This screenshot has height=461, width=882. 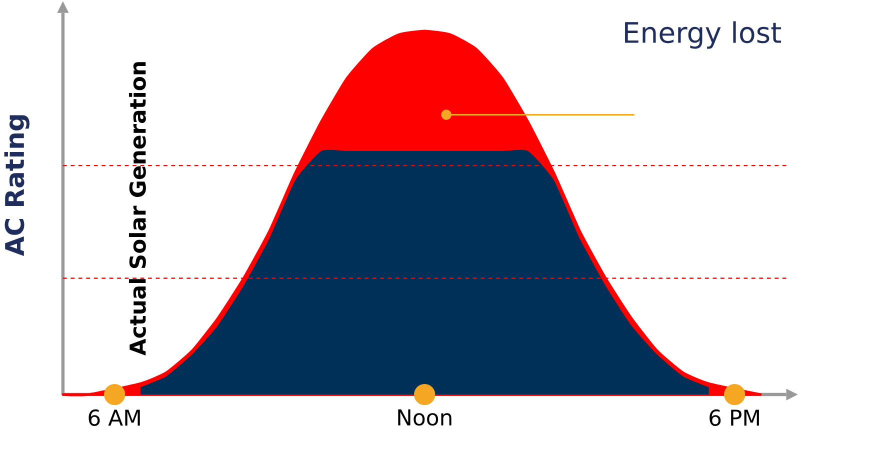 What do you see at coordinates (734, 417) in the screenshot?
I see `x-tick-label: 6 PM` at bounding box center [734, 417].